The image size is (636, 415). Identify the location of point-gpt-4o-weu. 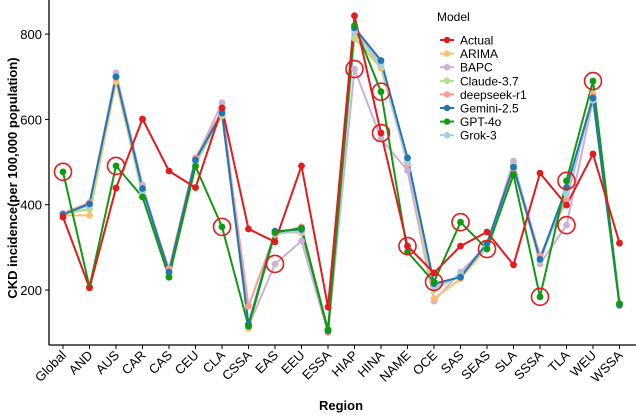
(593, 81).